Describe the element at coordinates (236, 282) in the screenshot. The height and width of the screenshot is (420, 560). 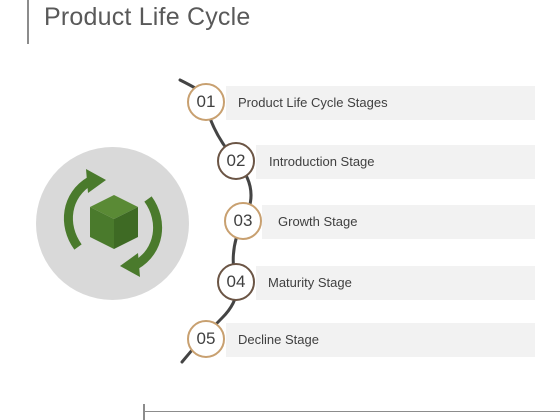
I see `stage-number-badge: 04` at that location.